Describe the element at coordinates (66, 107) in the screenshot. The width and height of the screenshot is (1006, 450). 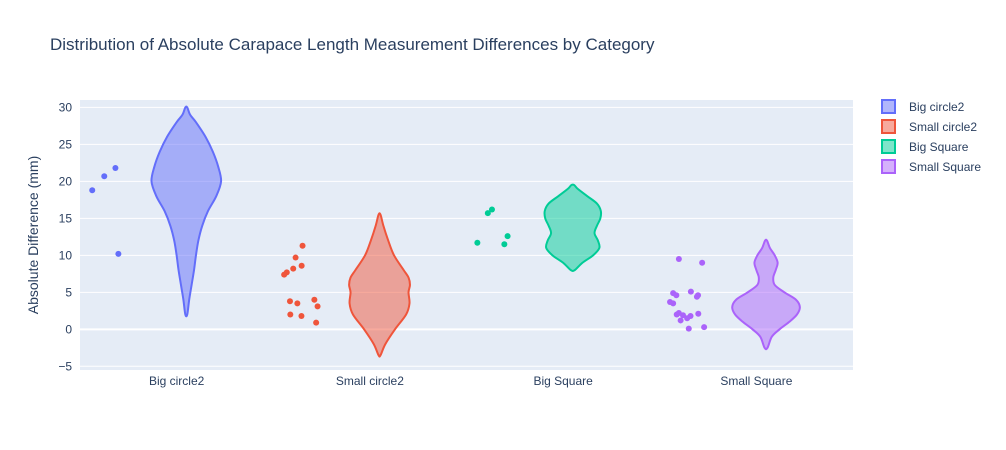
I see `y-tick-label: 30` at that location.